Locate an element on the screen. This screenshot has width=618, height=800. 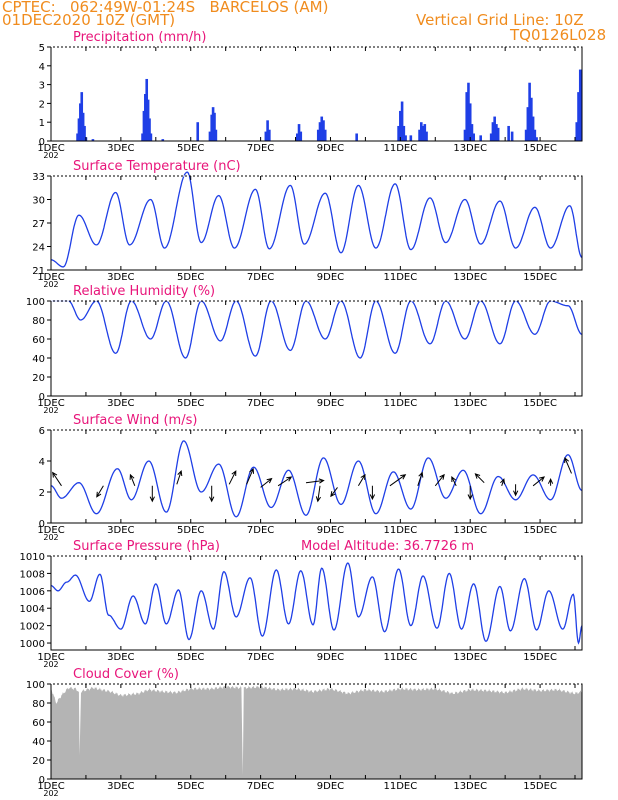
y-tick-label: 3 is located at coordinates (42, 86).